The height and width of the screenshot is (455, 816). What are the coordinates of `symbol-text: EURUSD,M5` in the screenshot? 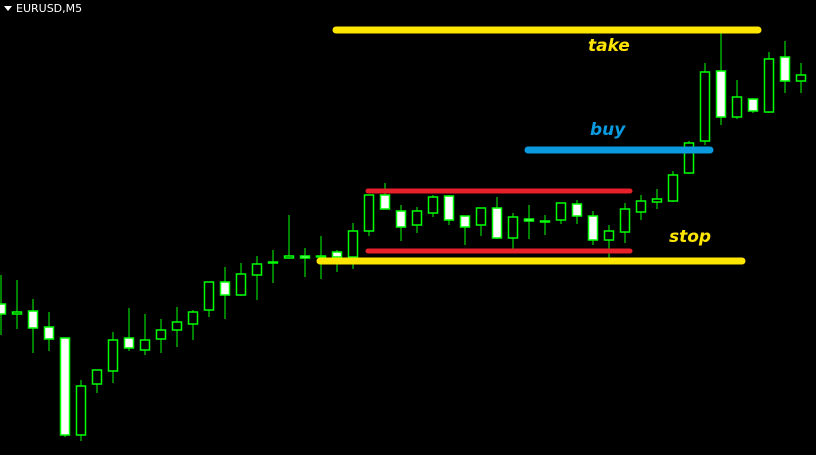 It's located at (49, 8).